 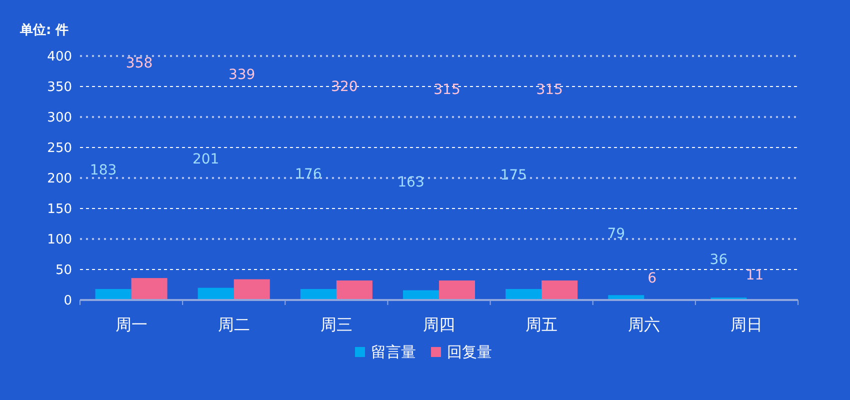 I want to click on y-tick-label: 150, so click(x=59, y=209).